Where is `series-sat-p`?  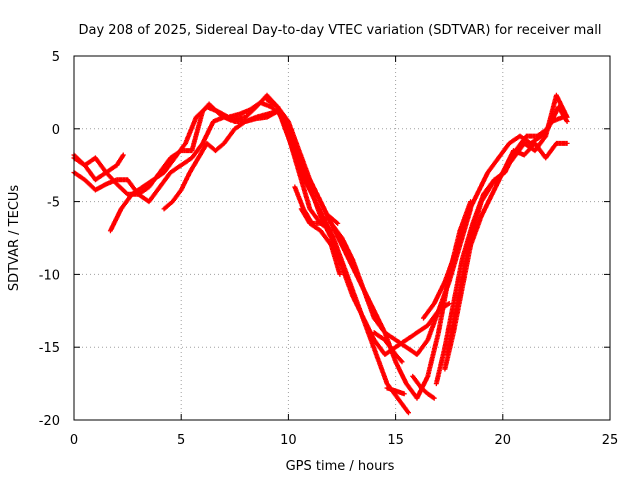
series-sat-p is located at coordinates (507, 248).